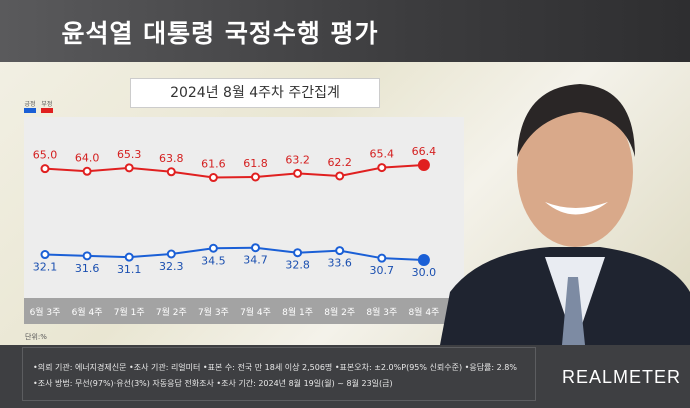  What do you see at coordinates (87, 157) in the screenshot?
I see `data-label: 64.0` at bounding box center [87, 157].